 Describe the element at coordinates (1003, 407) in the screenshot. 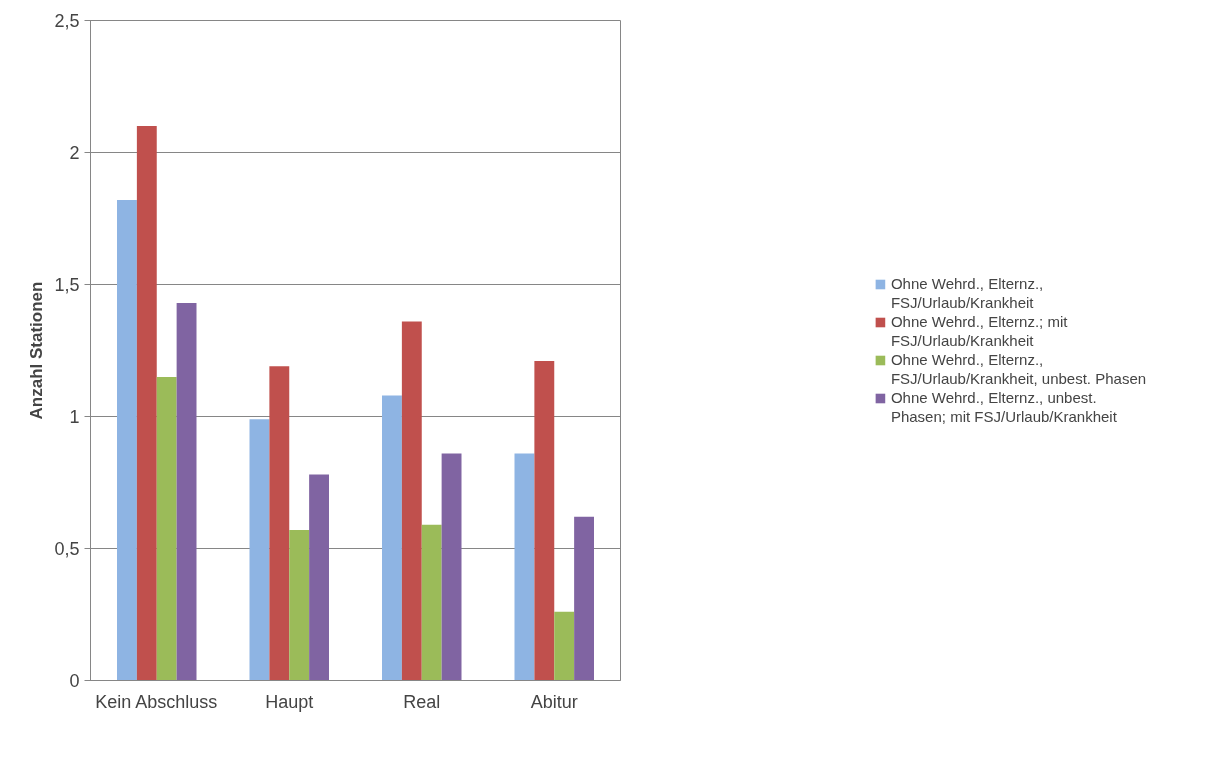

I see `legend-label: Ohne Wehrd., Elternz., unbest. Phasen; mit FSJ/Urlaub/Krankheit` at that location.